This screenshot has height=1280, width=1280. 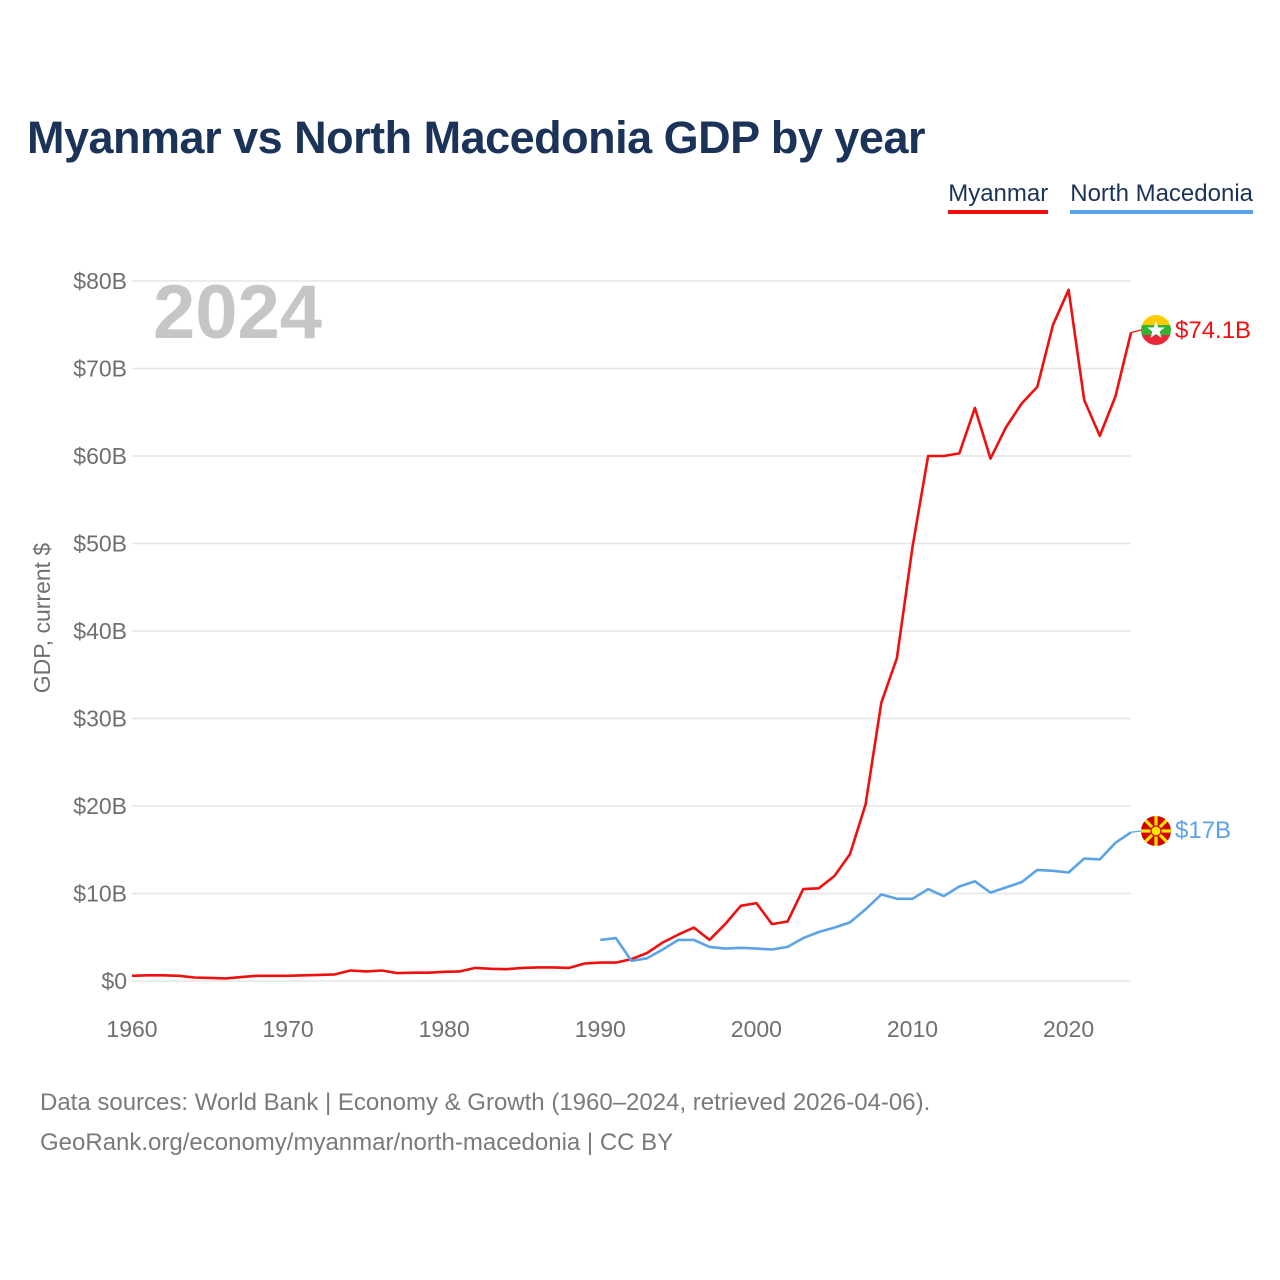 What do you see at coordinates (100, 281) in the screenshot?
I see `y-tick-label: $80B` at bounding box center [100, 281].